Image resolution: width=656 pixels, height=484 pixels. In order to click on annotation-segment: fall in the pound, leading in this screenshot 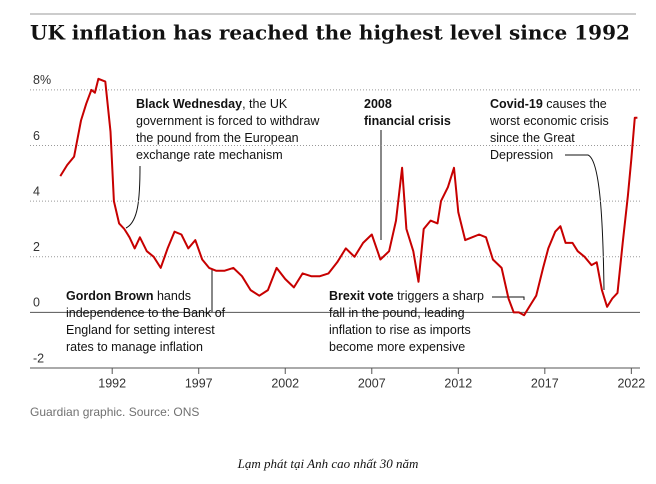, I will do `click(397, 313)`.